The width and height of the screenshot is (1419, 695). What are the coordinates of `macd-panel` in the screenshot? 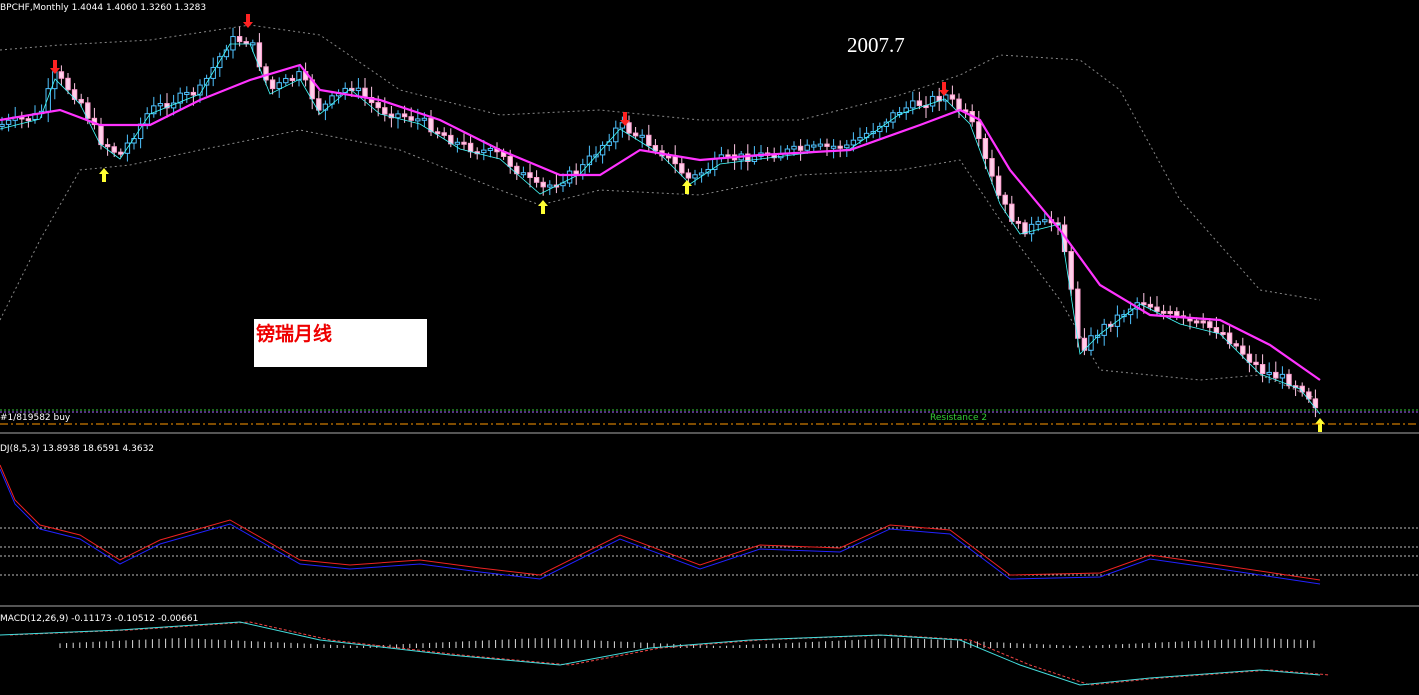 It's located at (665, 653).